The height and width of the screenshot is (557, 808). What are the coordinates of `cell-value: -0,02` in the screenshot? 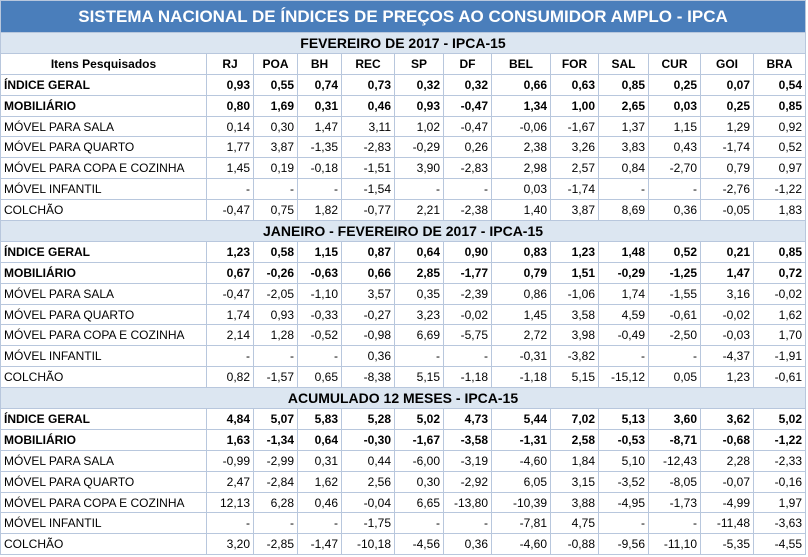 It's located at (467, 314).